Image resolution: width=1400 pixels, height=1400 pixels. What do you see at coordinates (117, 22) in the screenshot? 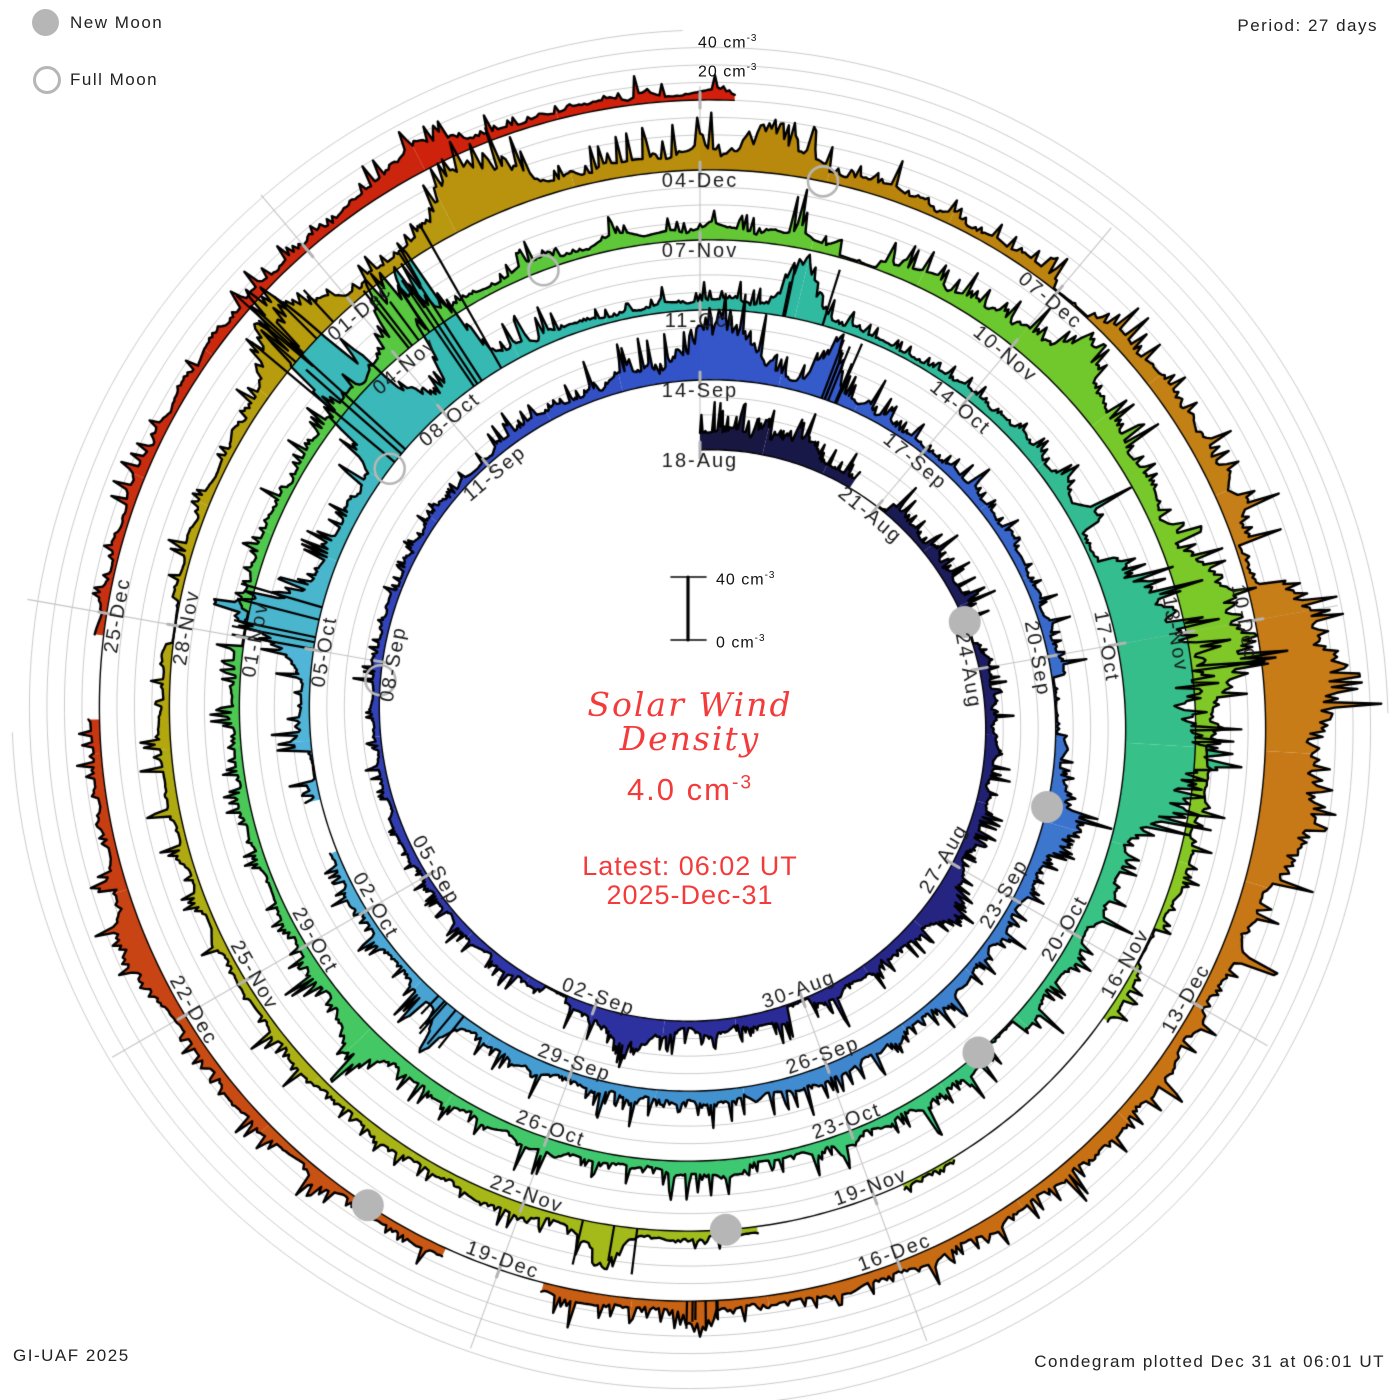
I see `legend-new-moon-label: New Moon` at bounding box center [117, 22].